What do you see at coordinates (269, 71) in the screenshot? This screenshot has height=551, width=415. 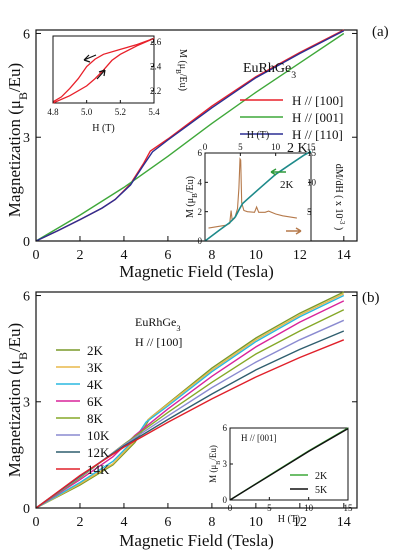 I see `panel-a-compound: EuRhGe3` at bounding box center [269, 71].